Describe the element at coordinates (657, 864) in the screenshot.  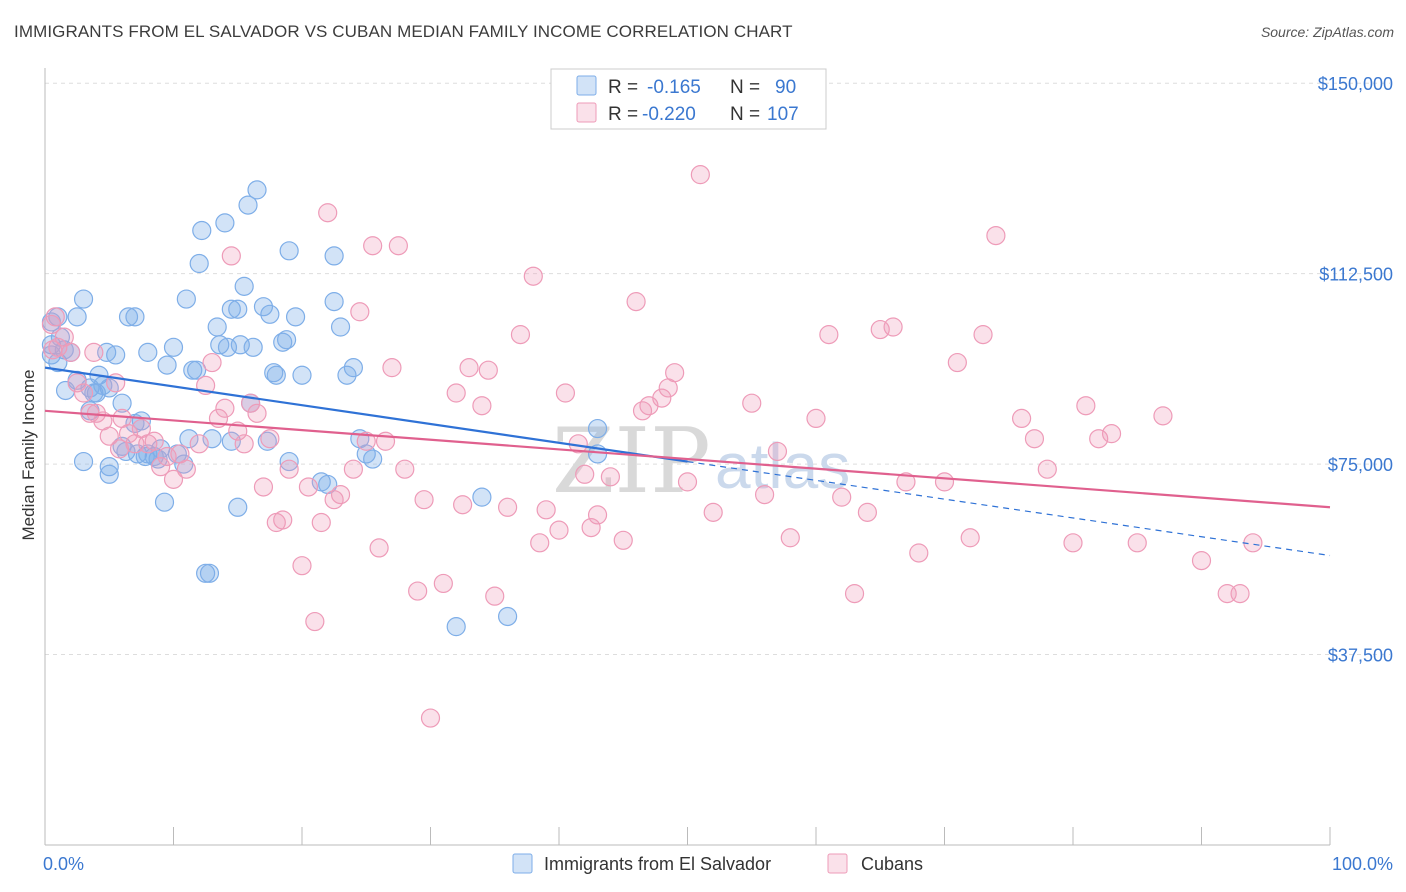
I see `bottom-legend-label-1: Immigrants from El Salvador` at that location.